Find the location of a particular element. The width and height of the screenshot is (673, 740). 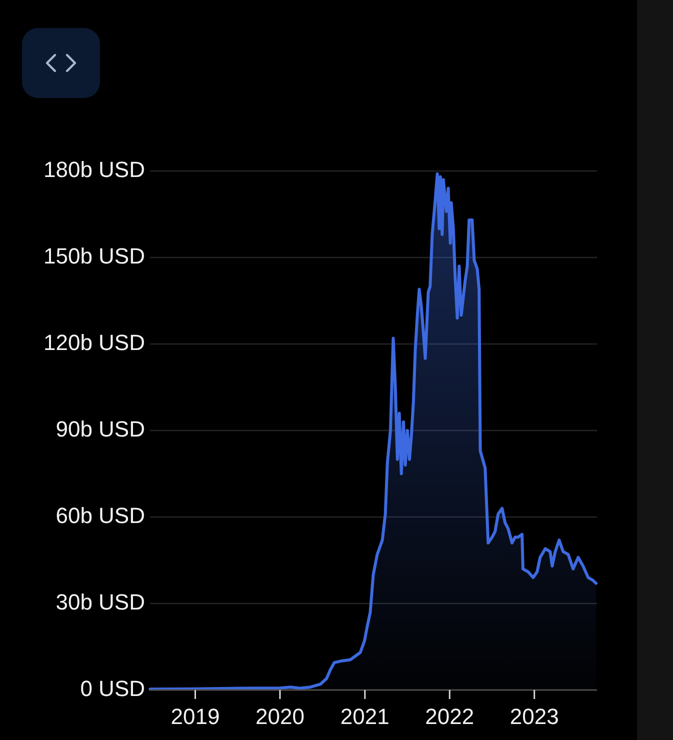

x-tick-label: 2023 is located at coordinates (534, 716).